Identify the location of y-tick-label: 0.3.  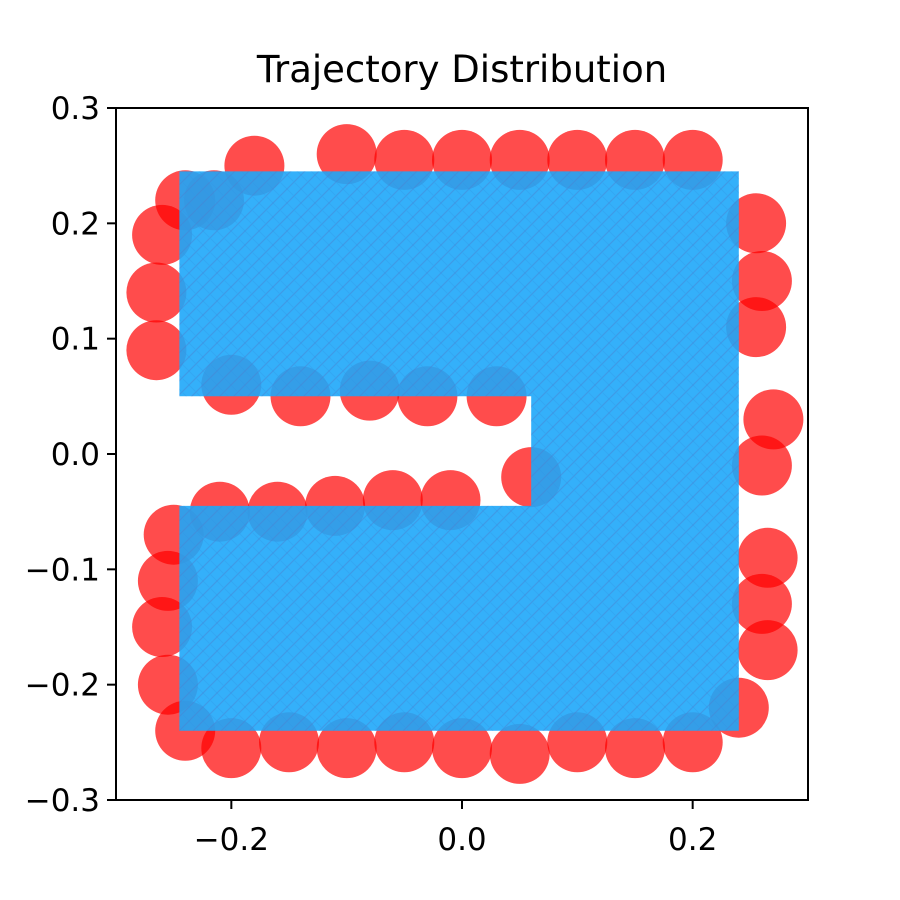
(75, 109).